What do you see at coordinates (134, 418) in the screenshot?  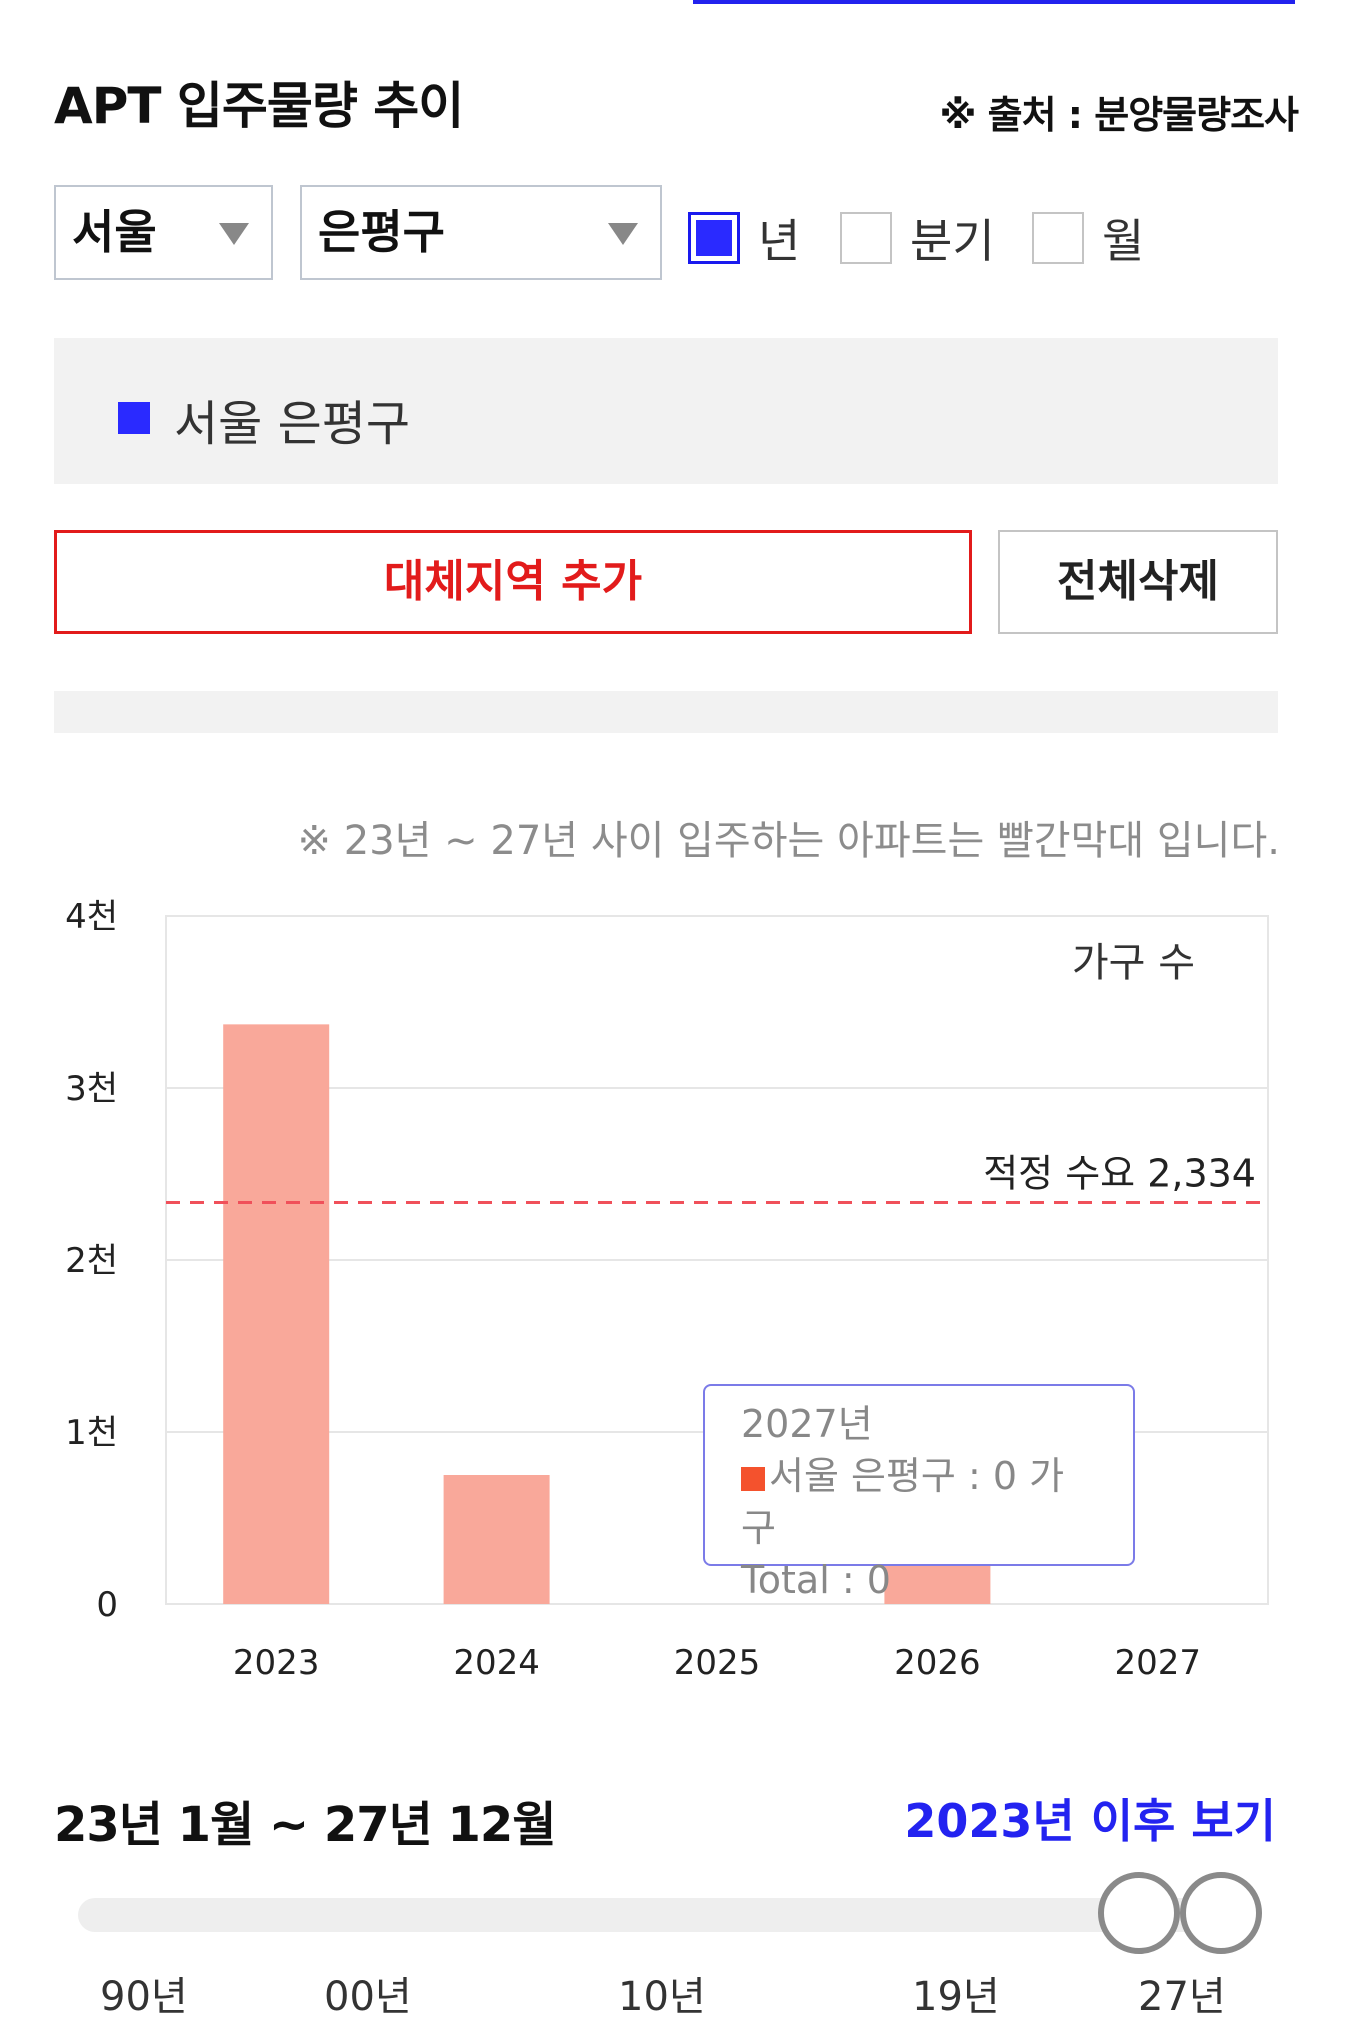 I see `legend-swatch` at bounding box center [134, 418].